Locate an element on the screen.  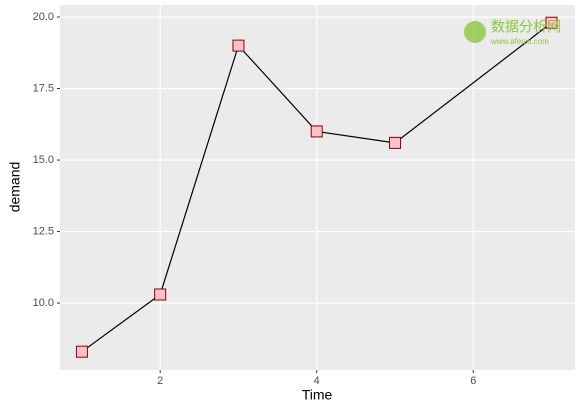
y-axis-title: demand is located at coordinates (15, 187).